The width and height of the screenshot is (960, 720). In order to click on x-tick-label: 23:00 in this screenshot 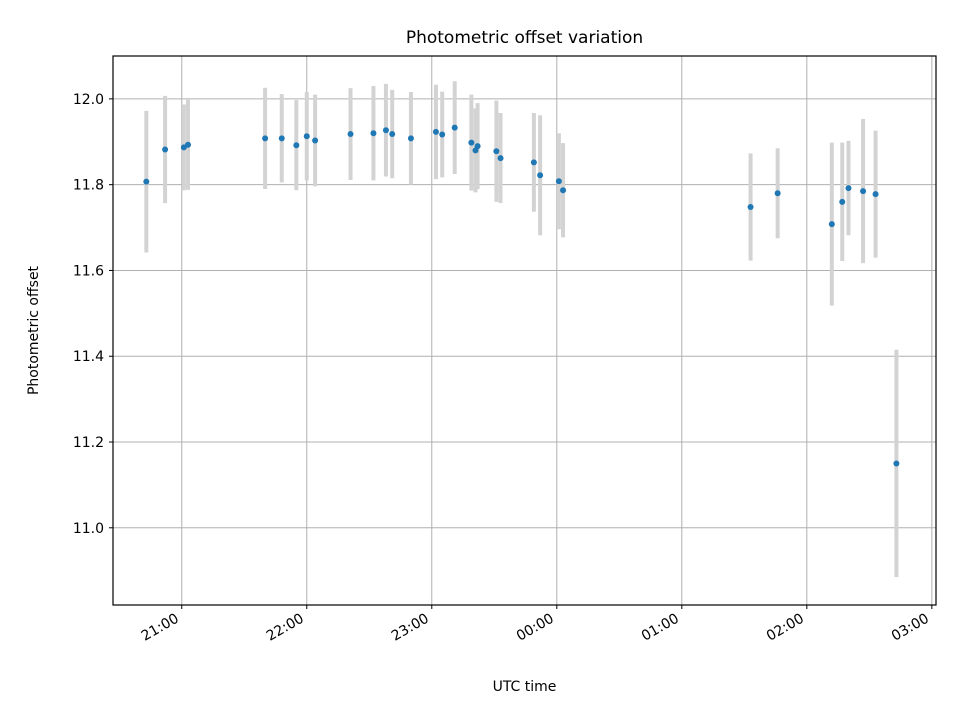, I will do `click(410, 628)`.